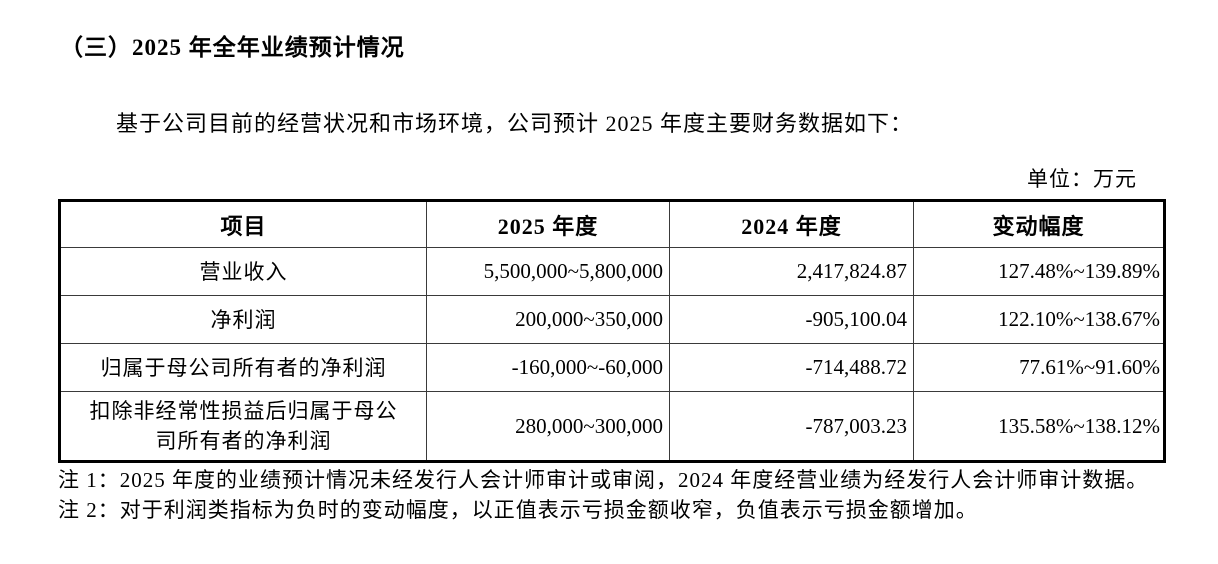 Image resolution: width=1218 pixels, height=564 pixels. Describe the element at coordinates (791, 223) in the screenshot. I see `header-2024: 2024 年度` at that location.